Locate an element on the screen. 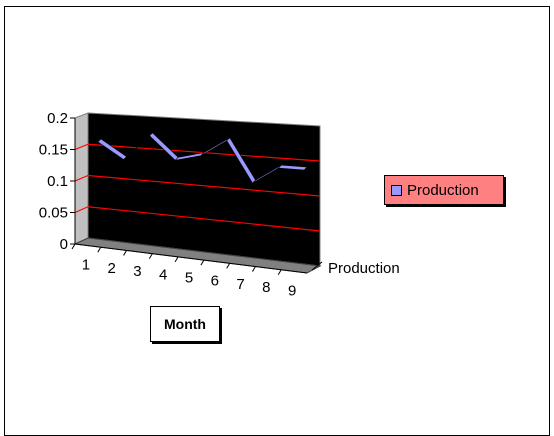 The image size is (554, 436). y-axis-ticks: 0 0.05 0.1 0.15 0.2 is located at coordinates (57, 181).